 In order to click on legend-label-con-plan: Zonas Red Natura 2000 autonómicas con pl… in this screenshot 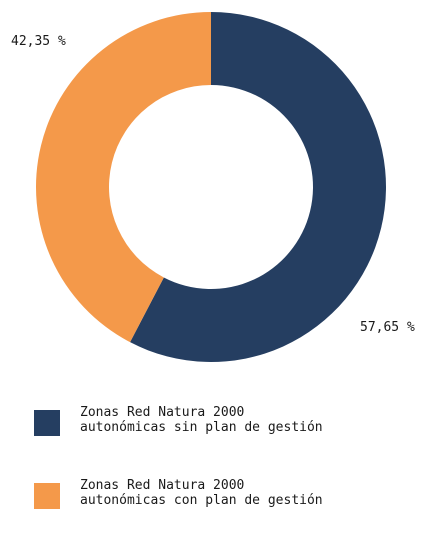, I will do `click(201, 493)`.